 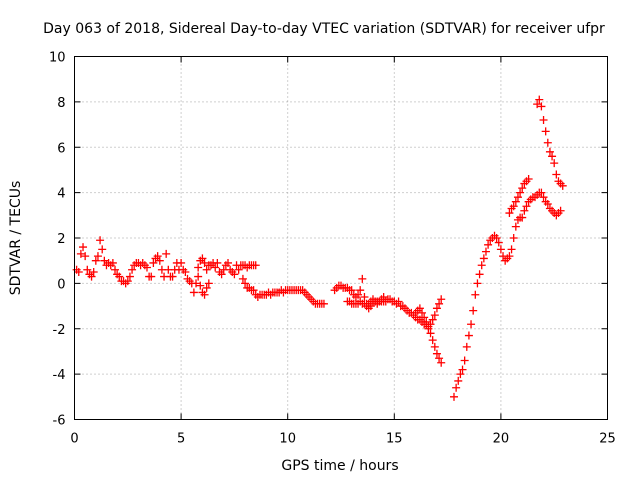 I want to click on y-tick-label: -2, so click(x=59, y=330).